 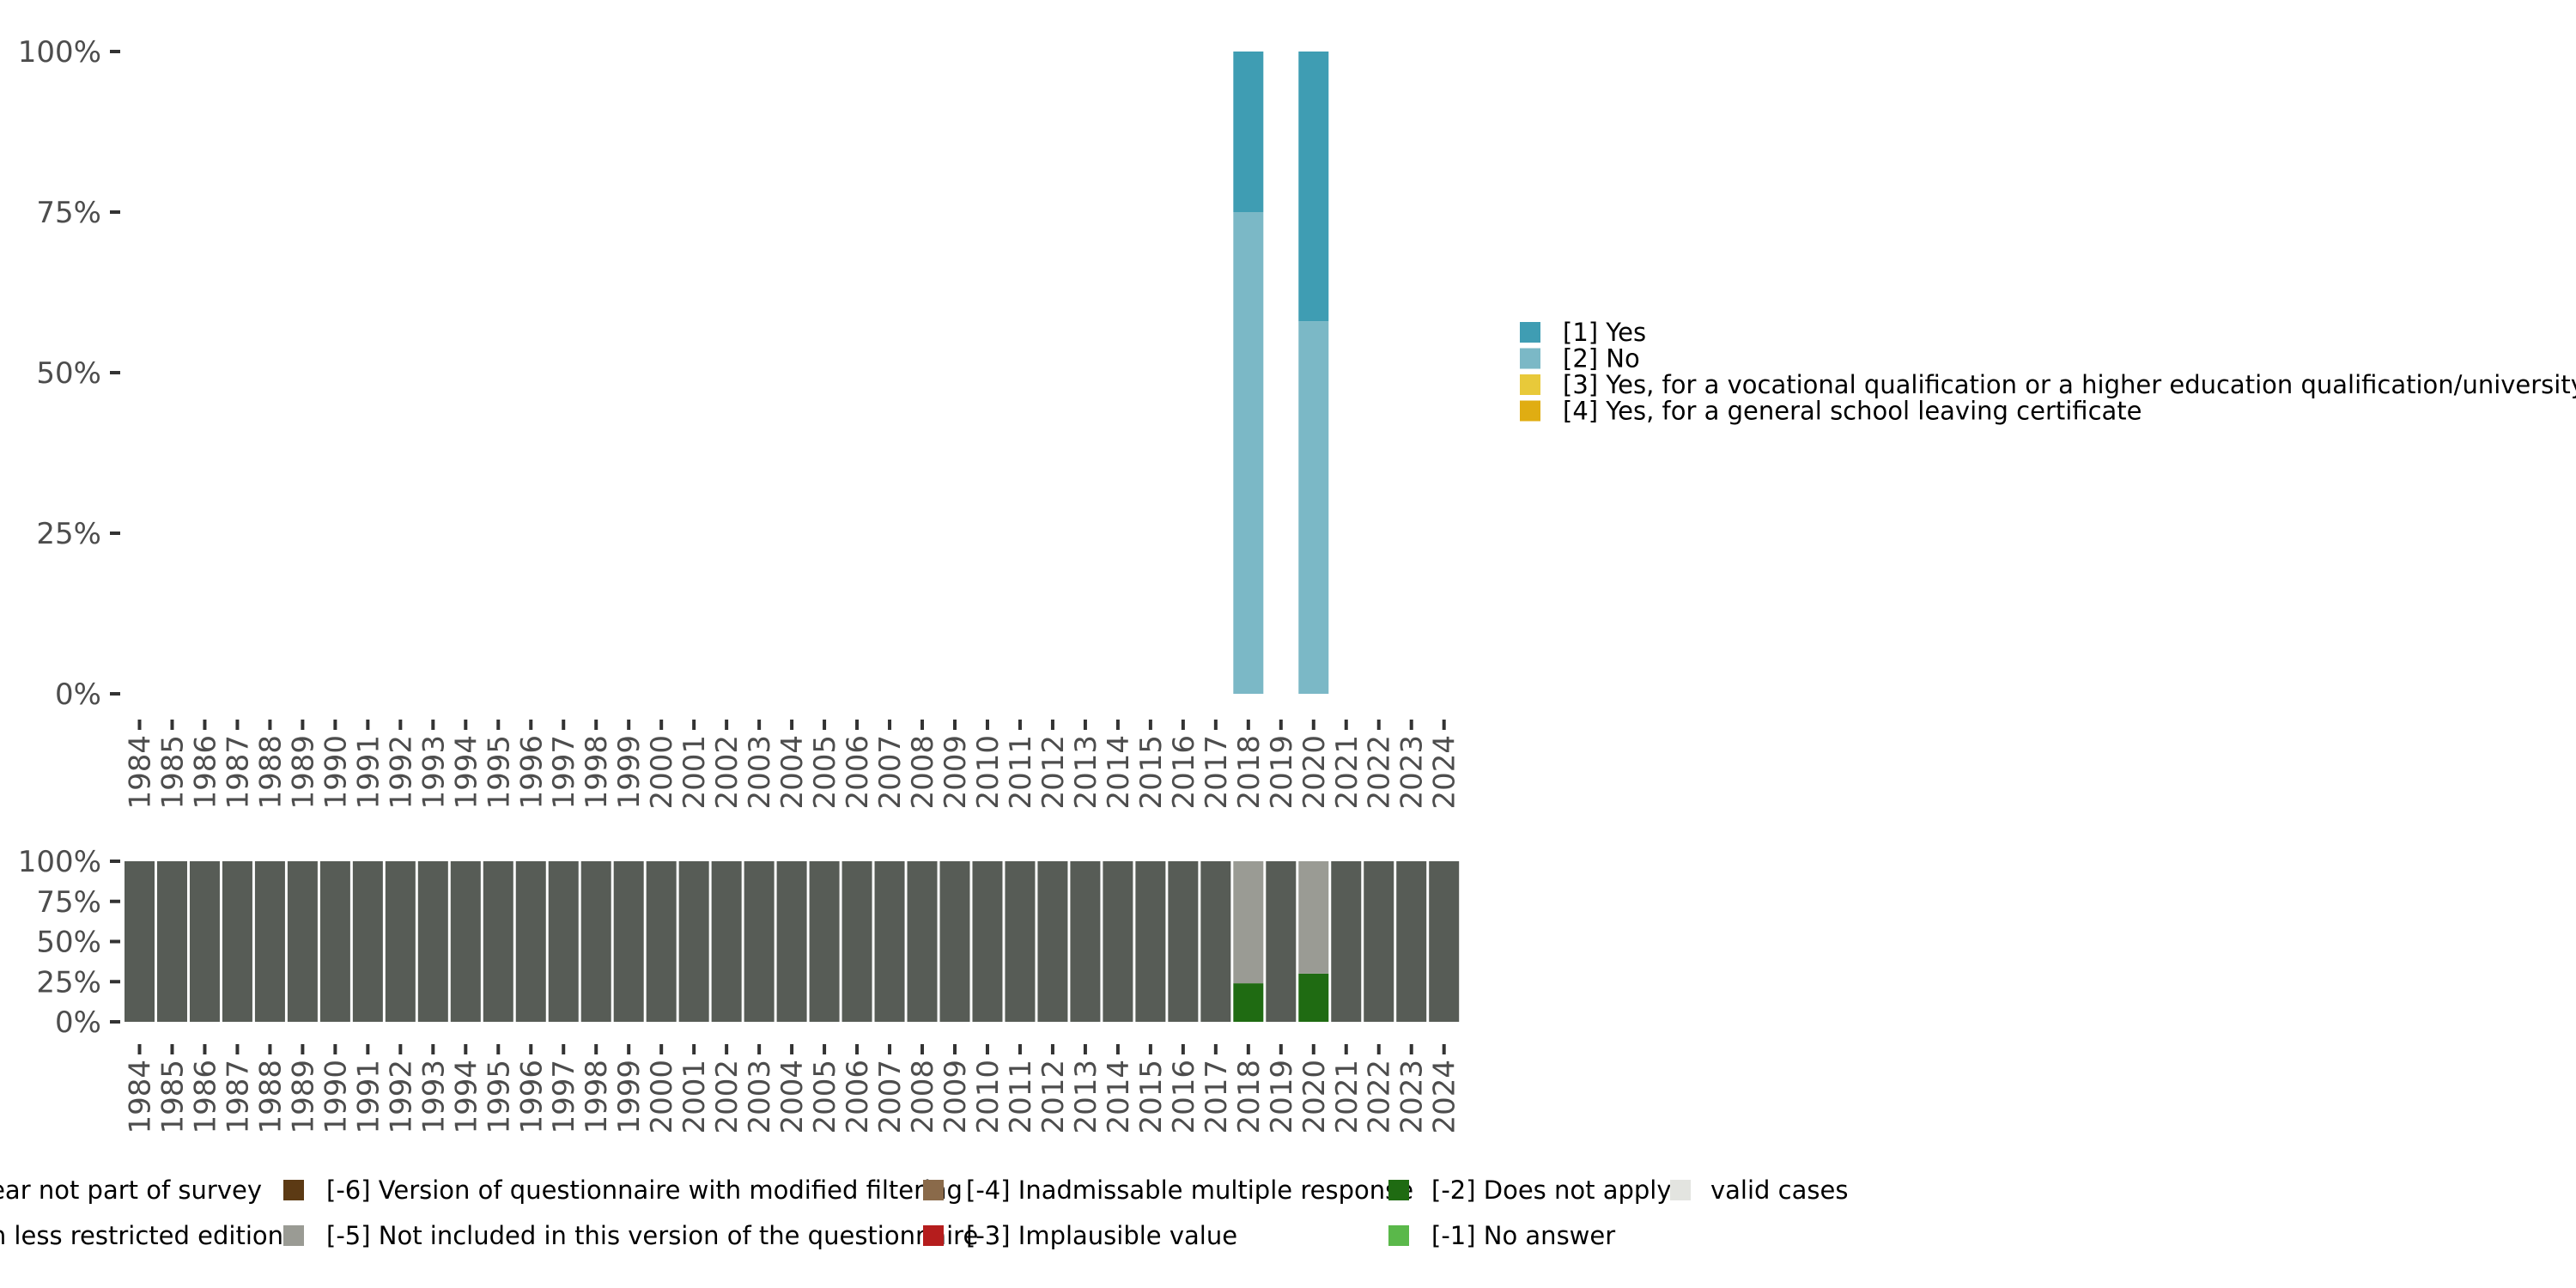 I want to click on top-y-tick-label: 0%, so click(x=78, y=695).